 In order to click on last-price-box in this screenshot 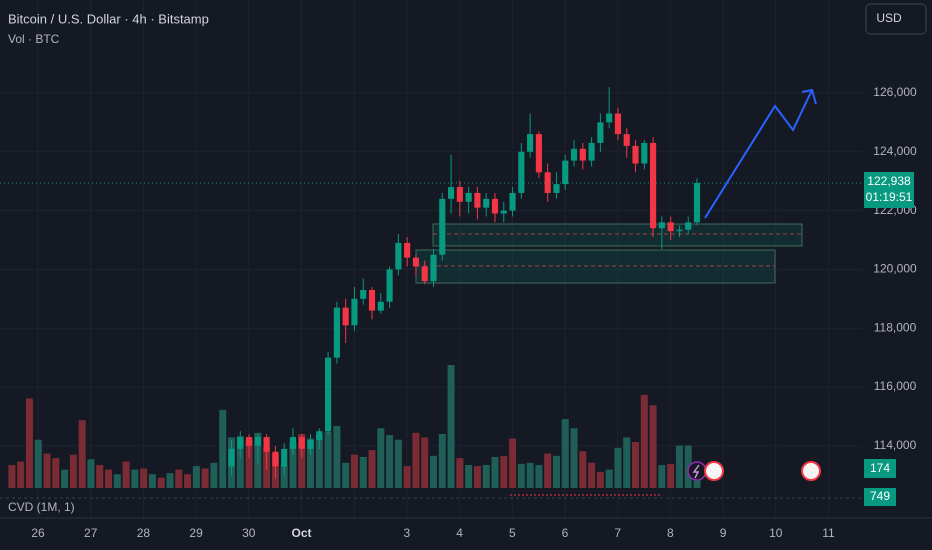, I will do `click(889, 190)`.